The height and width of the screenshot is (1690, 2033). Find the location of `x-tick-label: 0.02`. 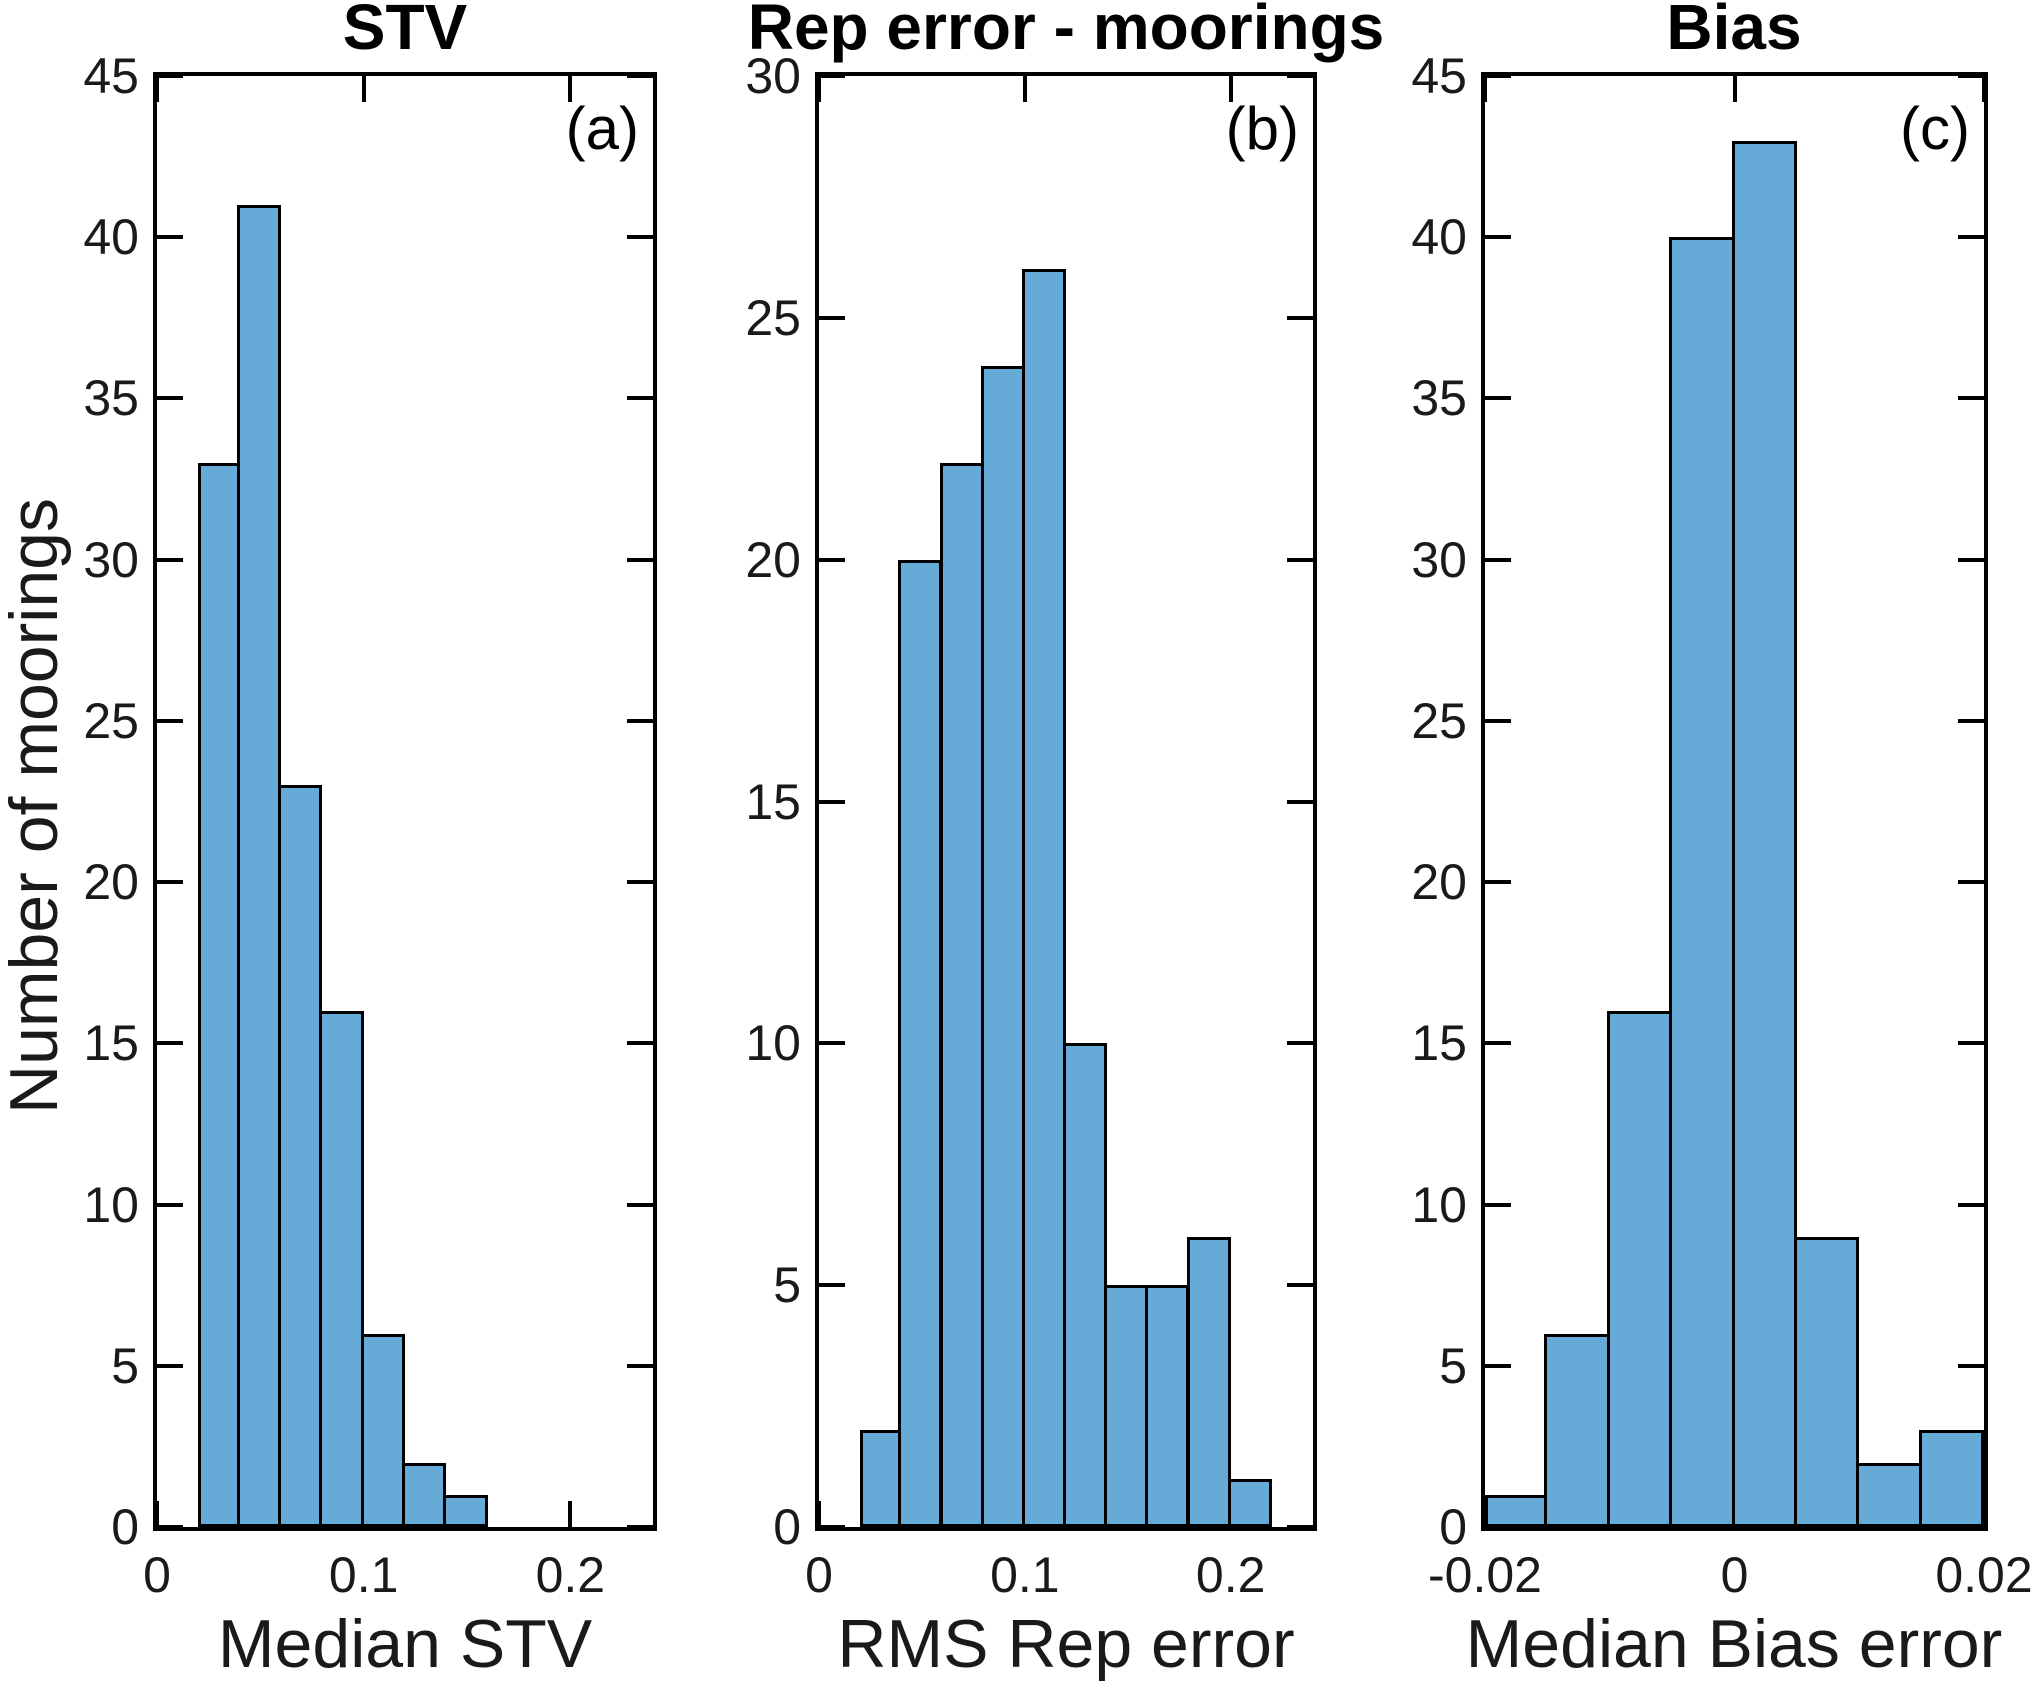

x-tick-label: 0.02 is located at coordinates (1984, 1575).